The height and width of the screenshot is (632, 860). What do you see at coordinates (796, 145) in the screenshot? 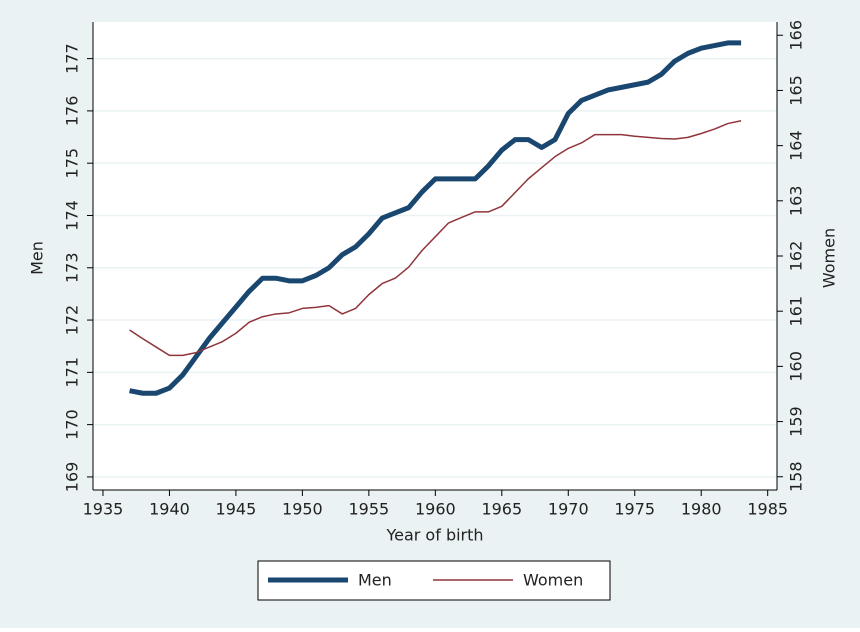
I see `y2-tick-label: 164` at bounding box center [796, 145].